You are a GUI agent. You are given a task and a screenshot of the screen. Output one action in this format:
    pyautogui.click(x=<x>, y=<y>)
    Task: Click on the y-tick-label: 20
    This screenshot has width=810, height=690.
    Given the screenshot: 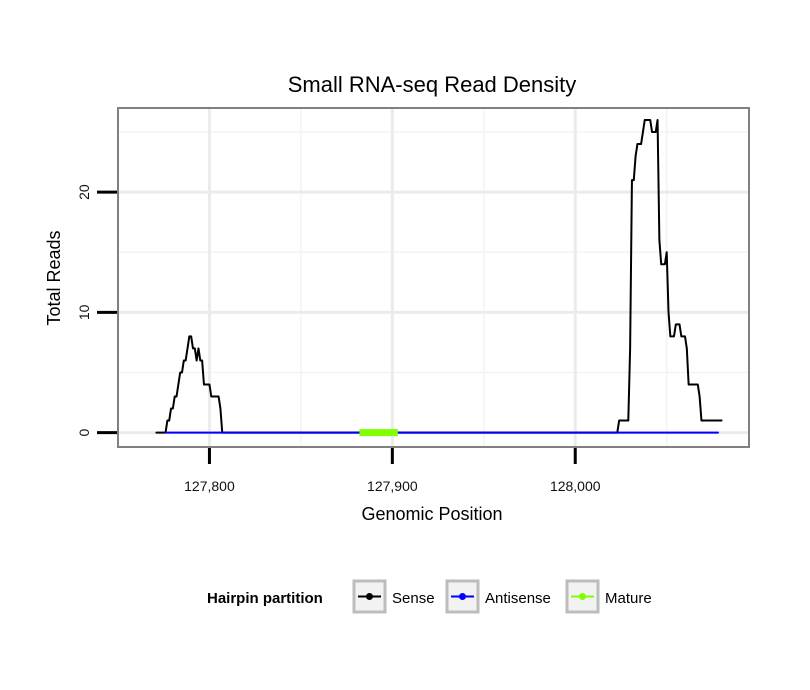 What is the action you would take?
    pyautogui.click(x=84, y=192)
    